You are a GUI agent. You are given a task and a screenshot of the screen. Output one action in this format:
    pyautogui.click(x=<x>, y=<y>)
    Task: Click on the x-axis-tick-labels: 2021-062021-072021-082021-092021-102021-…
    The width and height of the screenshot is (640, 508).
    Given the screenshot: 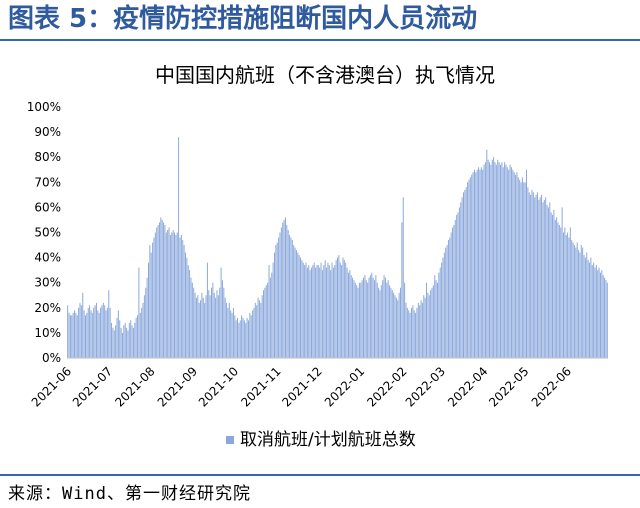 What is the action you would take?
    pyautogui.click(x=301, y=386)
    